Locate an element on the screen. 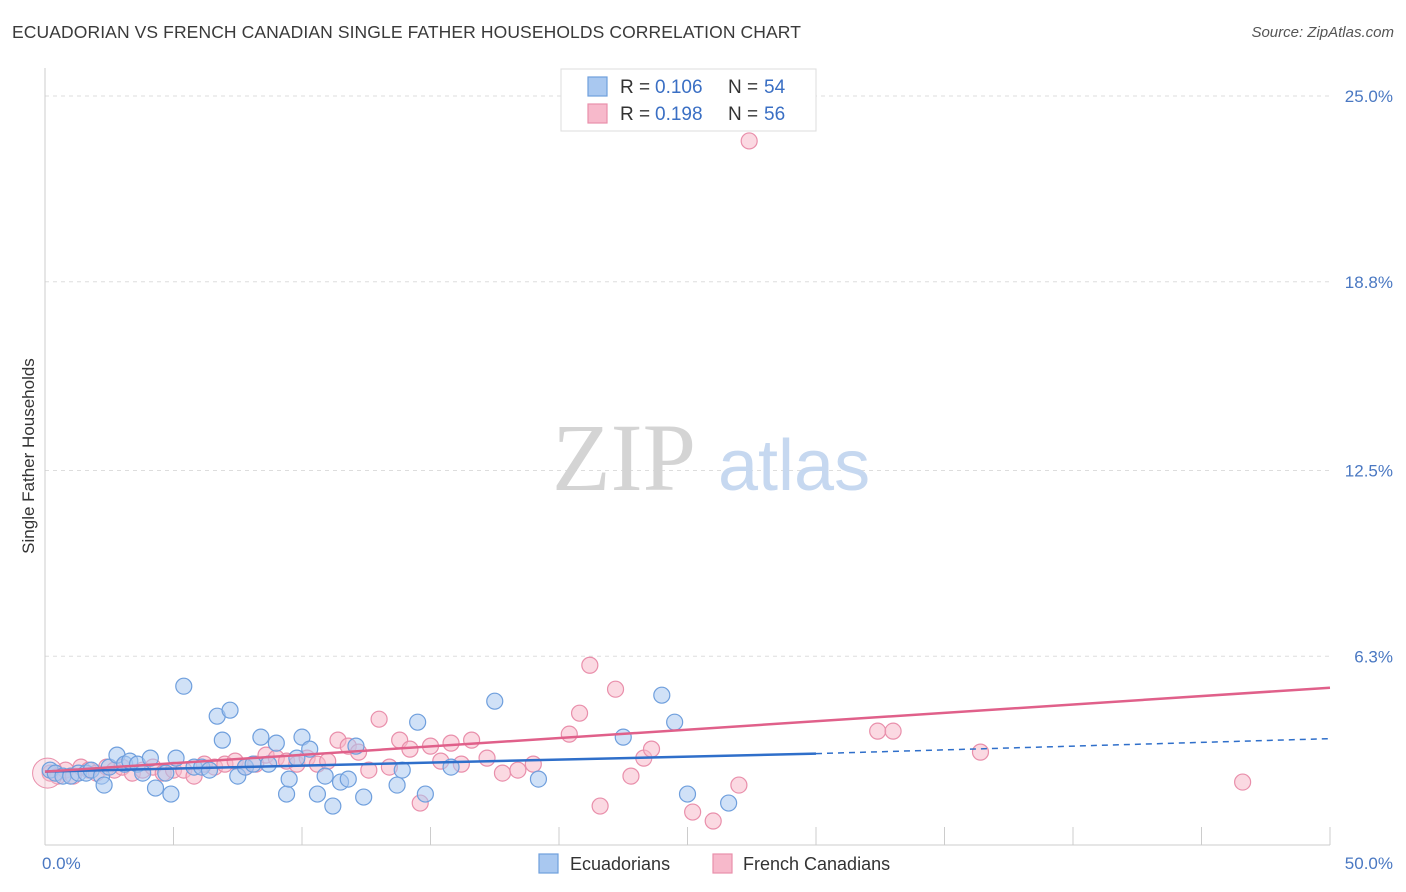  watermark: ZIP atlas is located at coordinates (711, 457).